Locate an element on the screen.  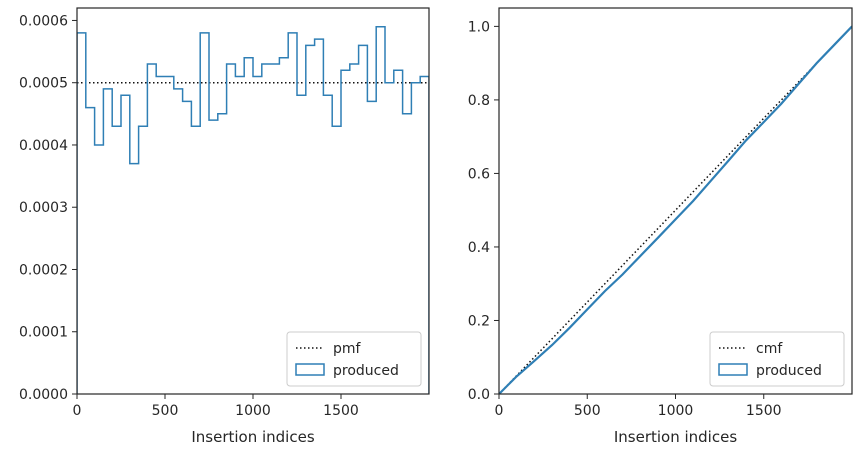
pmf-xtick-label: 1500 is located at coordinates (341, 411).